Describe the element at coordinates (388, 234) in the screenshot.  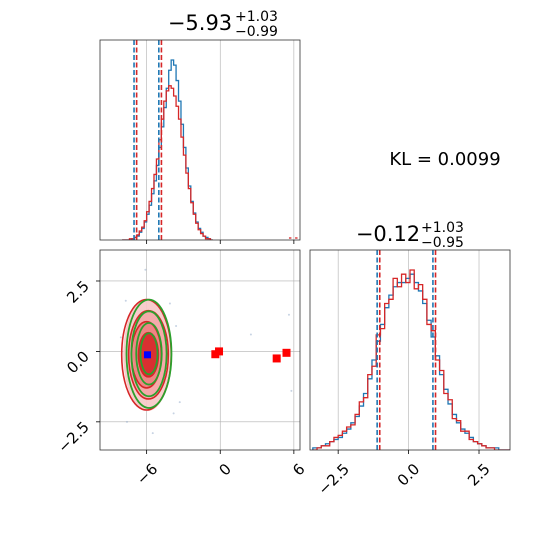
I see `param2-title-value: −0.12` at that location.